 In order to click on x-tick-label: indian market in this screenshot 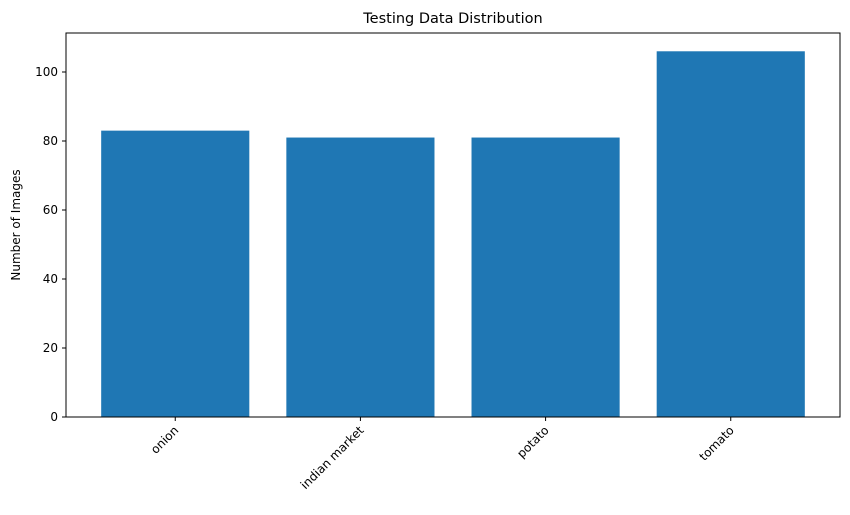, I will do `click(332, 457)`.